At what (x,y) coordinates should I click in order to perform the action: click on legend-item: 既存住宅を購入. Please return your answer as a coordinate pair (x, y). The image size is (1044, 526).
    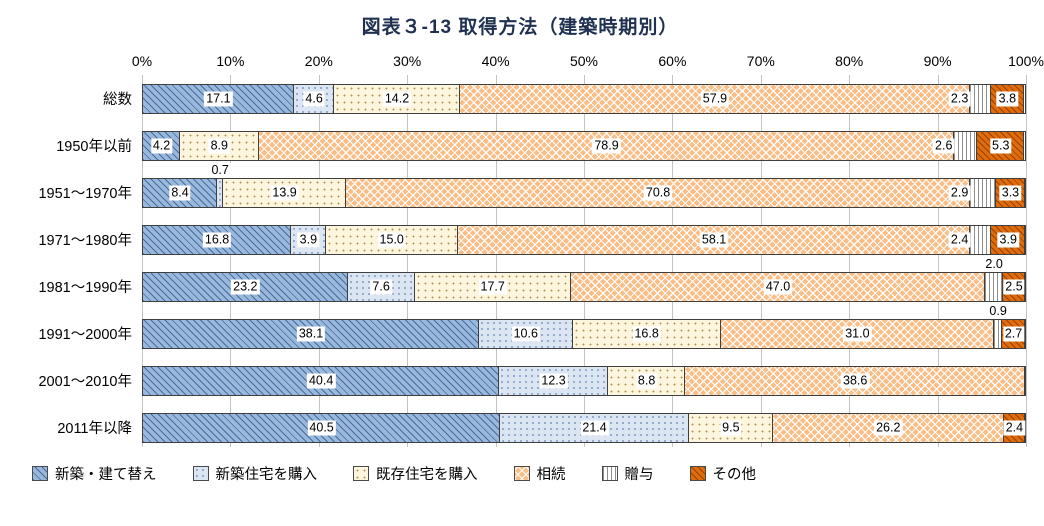
    Looking at the image, I should click on (415, 473).